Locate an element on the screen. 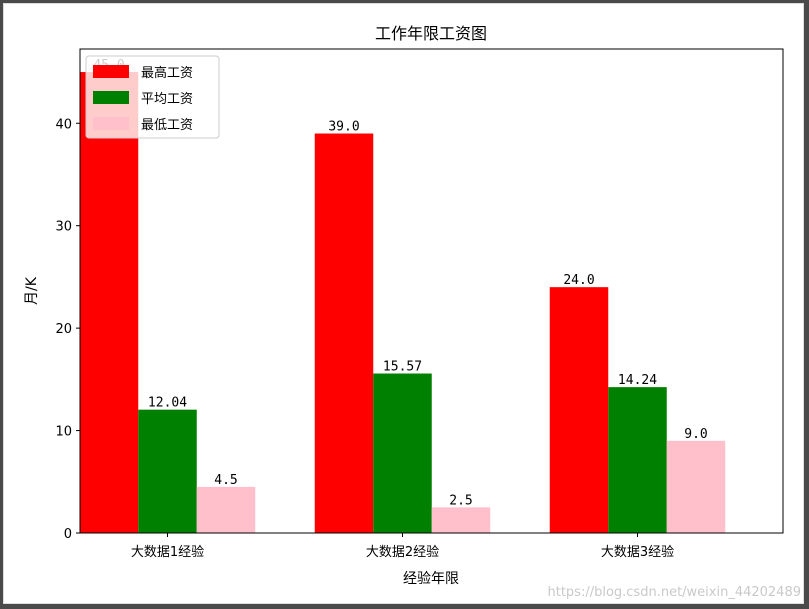 The image size is (809, 609). x-tick-label: 大数据1经验 is located at coordinates (167, 552).